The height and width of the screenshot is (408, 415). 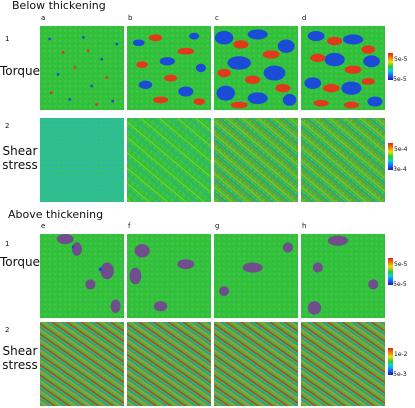 I want to click on colorbar-below-shear-max: 5e-4, so click(x=401, y=149).